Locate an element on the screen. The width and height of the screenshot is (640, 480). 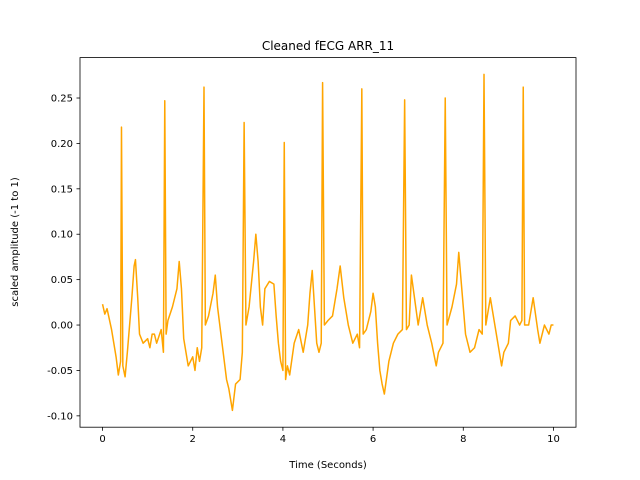
x-tick-label: 0 is located at coordinates (102, 439).